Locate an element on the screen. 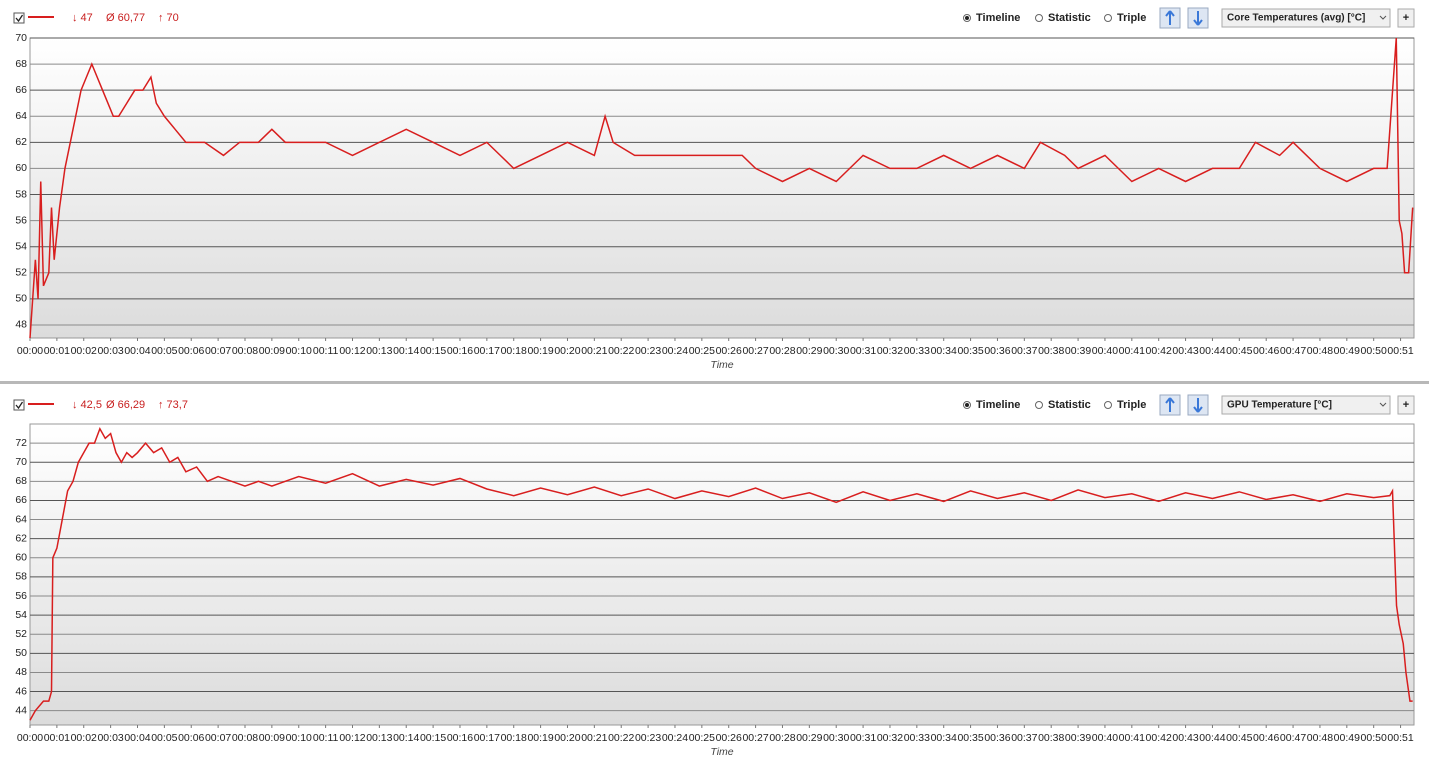  x-tick-label: 00:09 is located at coordinates (272, 738).